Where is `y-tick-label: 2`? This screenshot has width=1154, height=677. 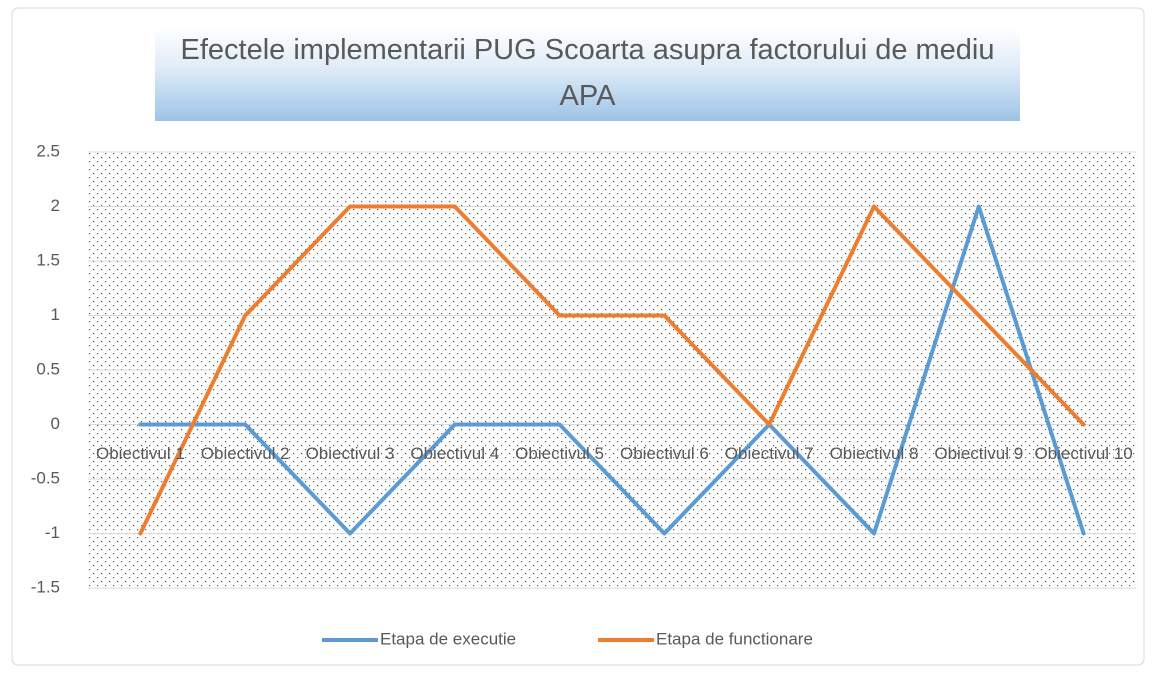 y-tick-label: 2 is located at coordinates (55, 205).